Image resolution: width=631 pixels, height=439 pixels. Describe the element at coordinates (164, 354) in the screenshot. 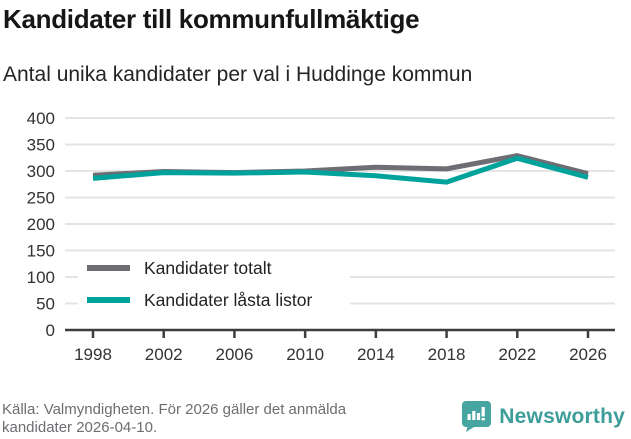

I see `x-axis-tick-label: 2002` at that location.